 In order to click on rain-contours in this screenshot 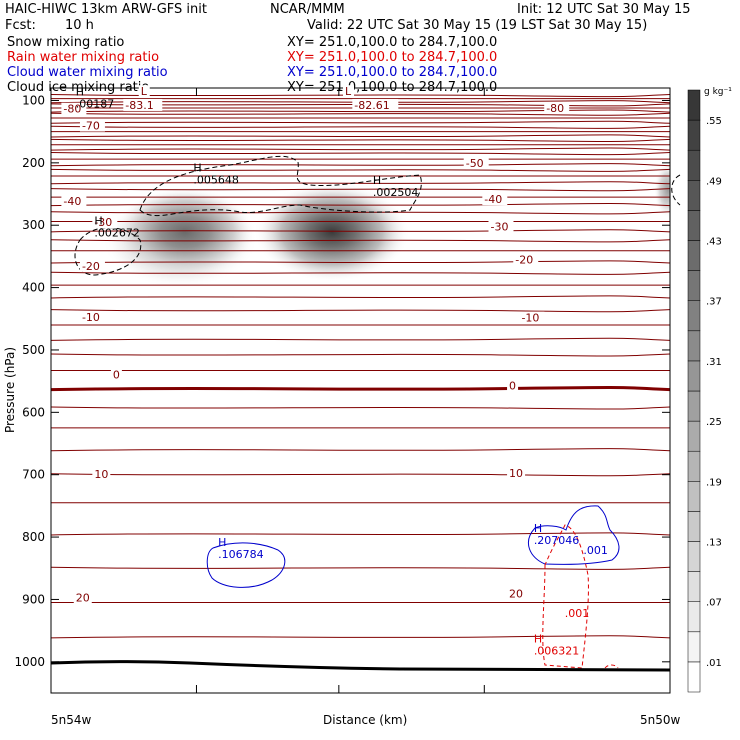, I will do `click(580, 596)`.